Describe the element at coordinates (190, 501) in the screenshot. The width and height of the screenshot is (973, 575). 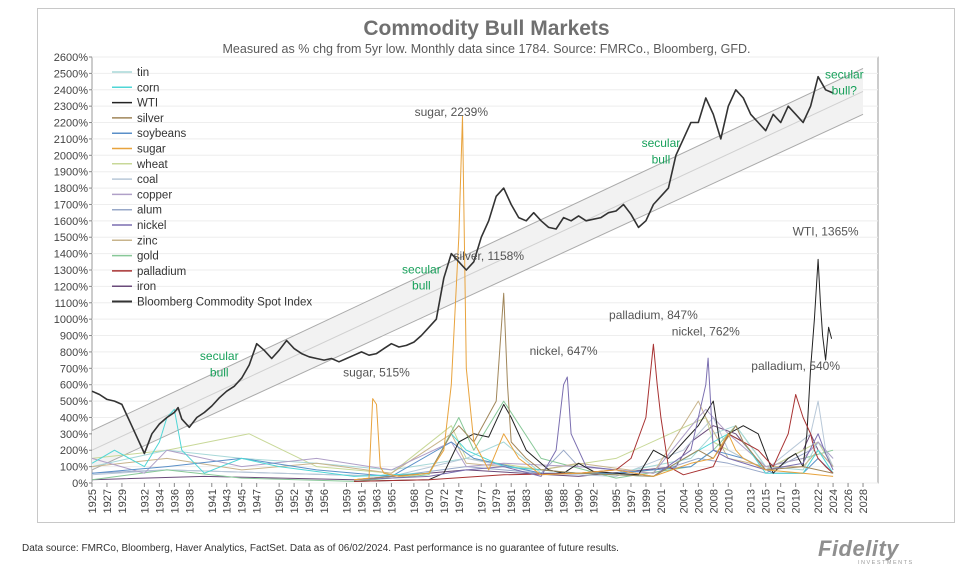
I see `x-tick-label: 1938` at that location.